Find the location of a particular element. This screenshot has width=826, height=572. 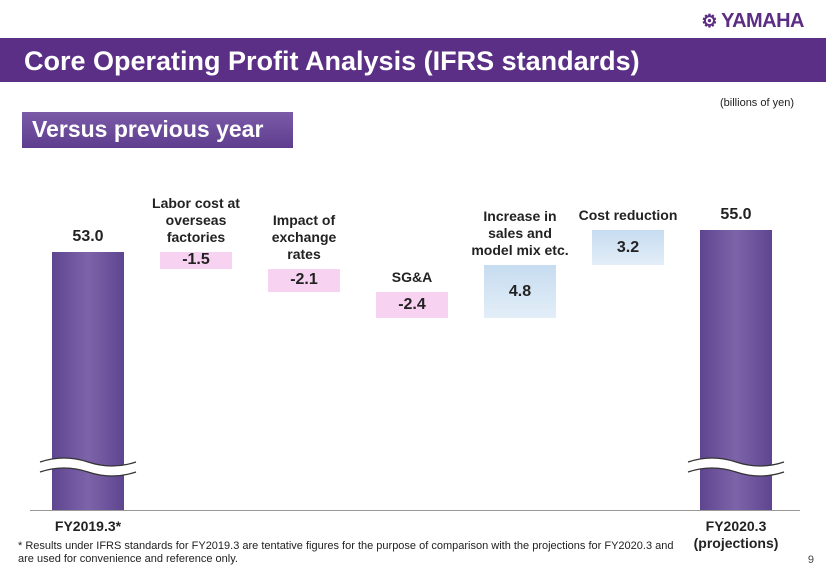

category-label: SG&A is located at coordinates (412, 276).